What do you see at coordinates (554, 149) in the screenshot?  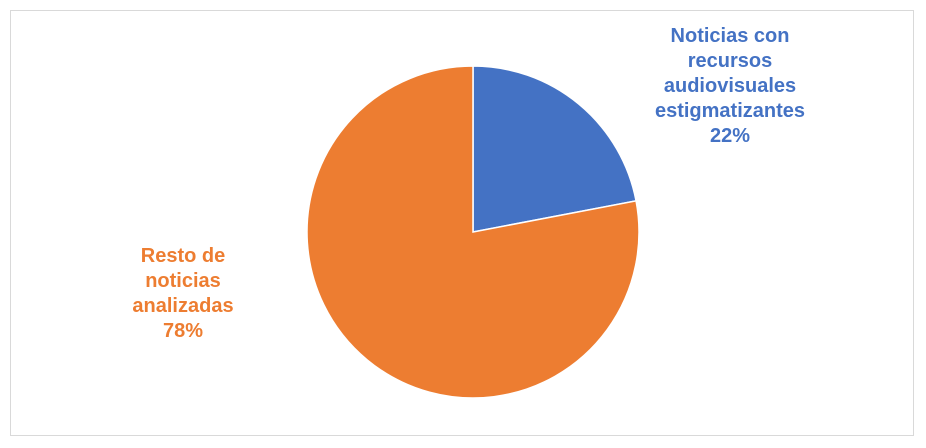 I see `pie-slice-estigmatizantes` at bounding box center [554, 149].